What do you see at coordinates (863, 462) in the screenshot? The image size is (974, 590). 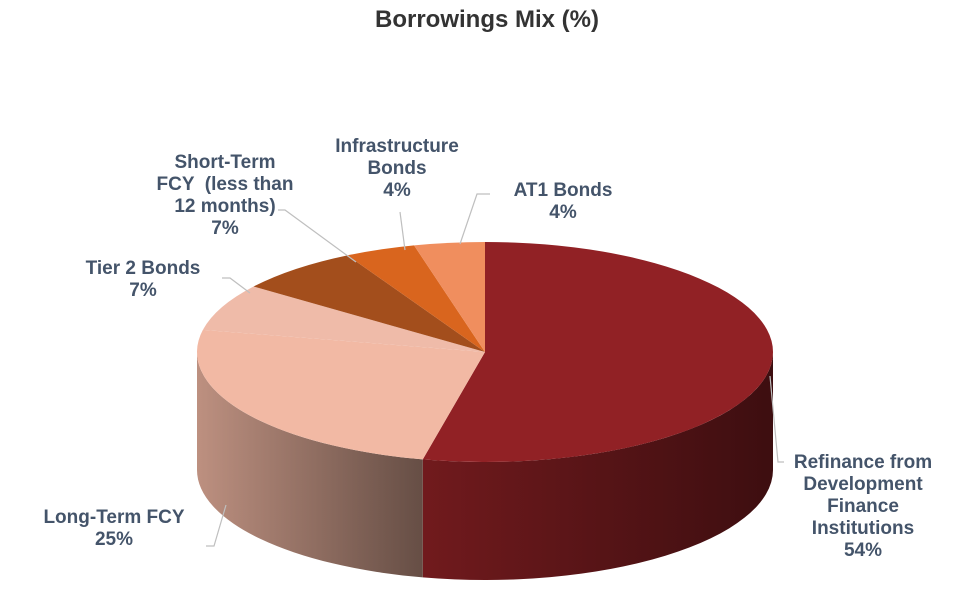 I see `slice-label-line: Refinance from` at bounding box center [863, 462].